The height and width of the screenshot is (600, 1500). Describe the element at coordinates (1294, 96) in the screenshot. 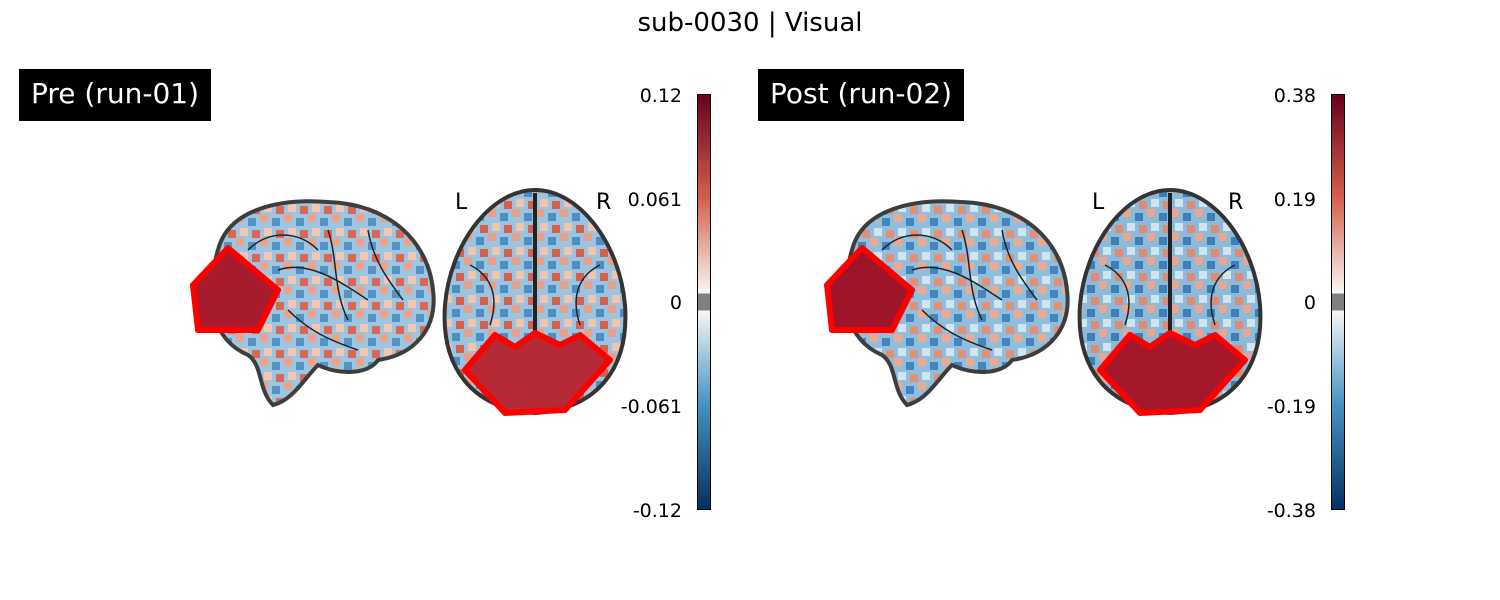

I see `colorbar-tick: 0.38` at that location.